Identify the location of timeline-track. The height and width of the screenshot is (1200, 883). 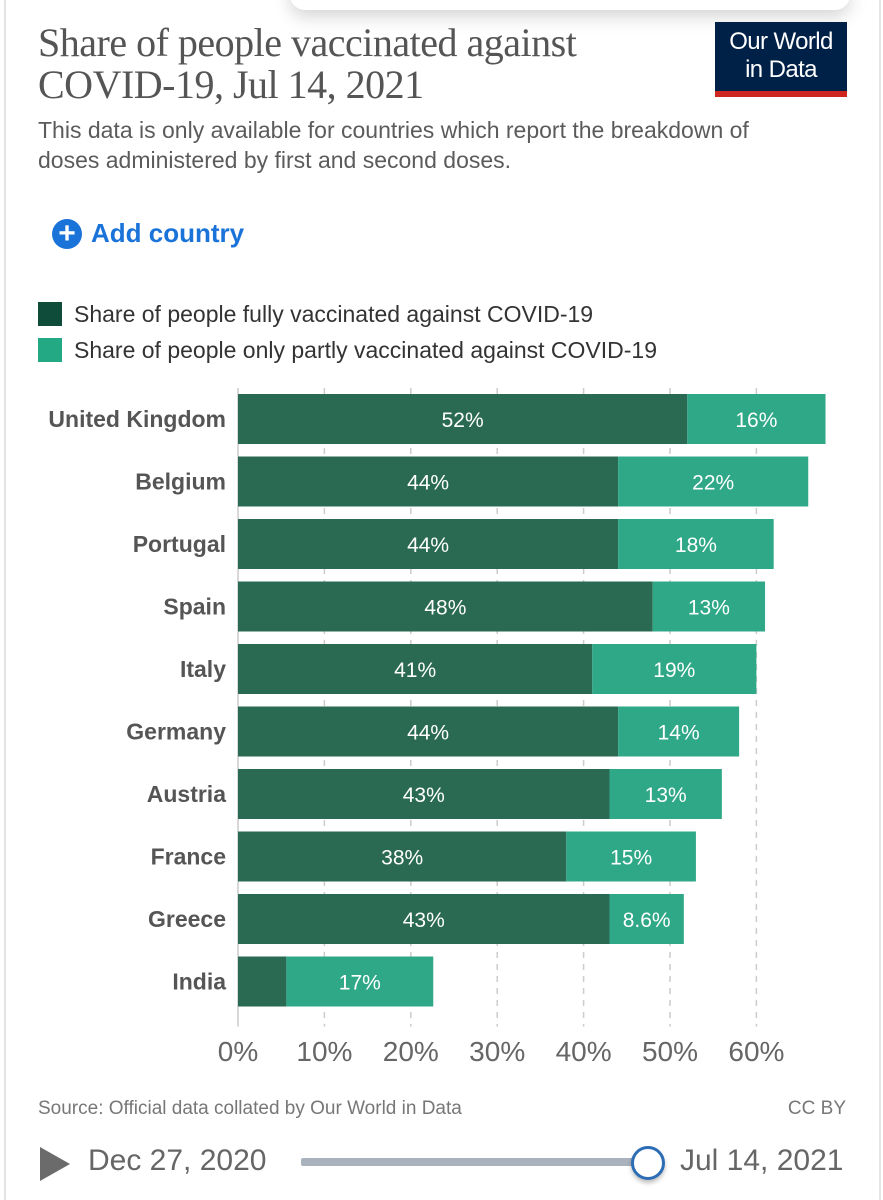
(471, 1162).